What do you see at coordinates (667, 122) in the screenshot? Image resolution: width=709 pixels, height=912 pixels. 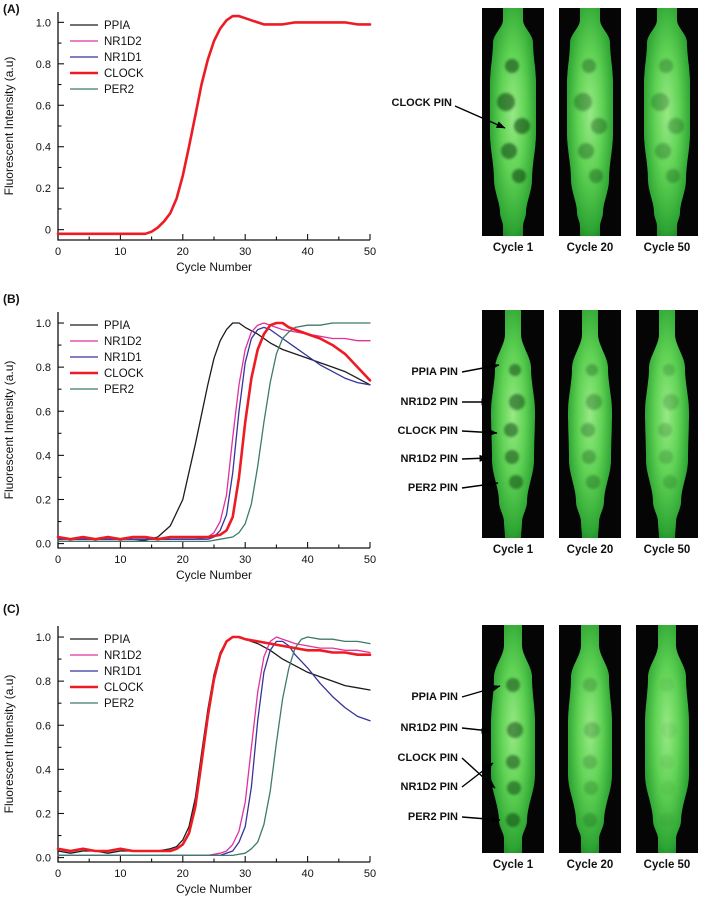 I see `fluorescence-image-a-cycle50` at bounding box center [667, 122].